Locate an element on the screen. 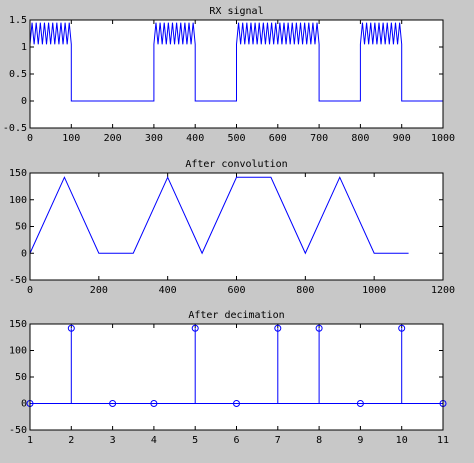 This screenshot has height=463, width=474. x-tick-label: 3 is located at coordinates (113, 440).